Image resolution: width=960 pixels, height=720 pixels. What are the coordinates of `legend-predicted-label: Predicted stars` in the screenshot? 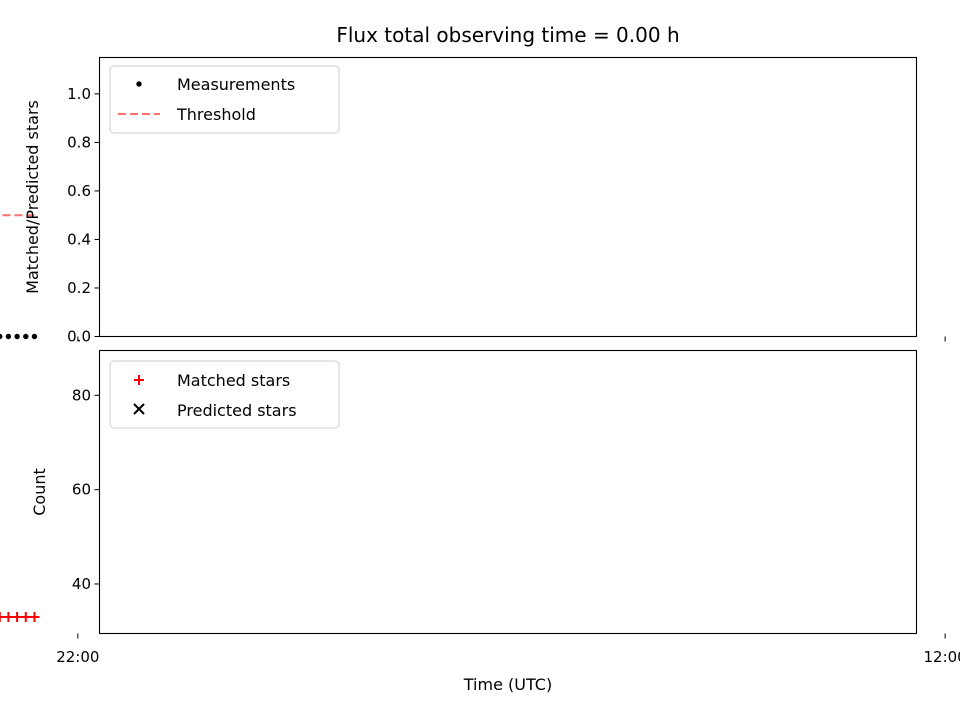 It's located at (237, 410).